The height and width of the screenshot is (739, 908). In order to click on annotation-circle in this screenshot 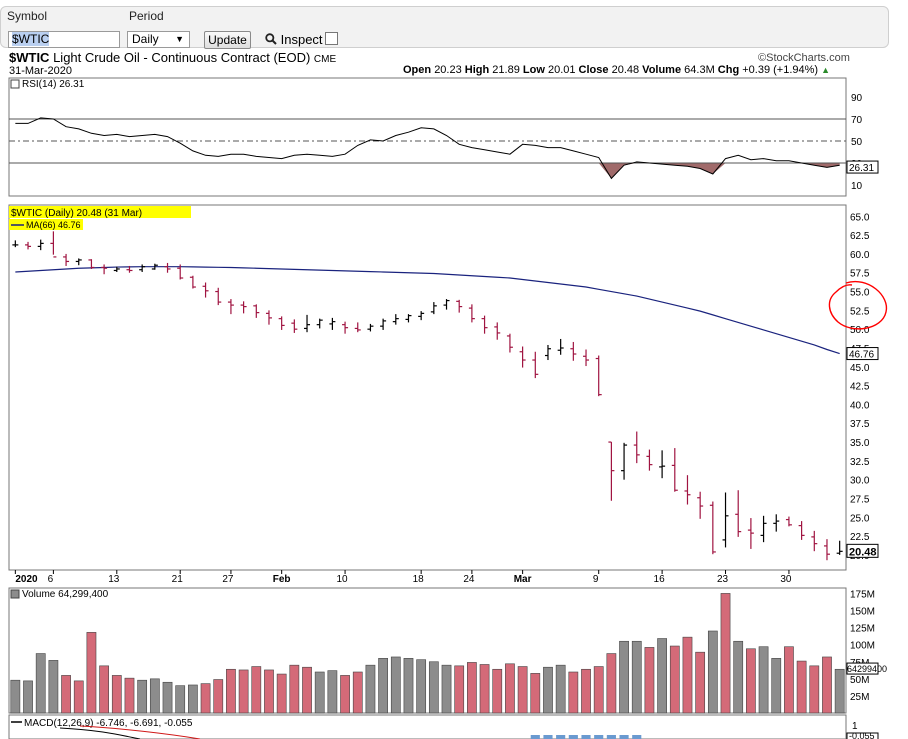, I will do `click(858, 305)`.